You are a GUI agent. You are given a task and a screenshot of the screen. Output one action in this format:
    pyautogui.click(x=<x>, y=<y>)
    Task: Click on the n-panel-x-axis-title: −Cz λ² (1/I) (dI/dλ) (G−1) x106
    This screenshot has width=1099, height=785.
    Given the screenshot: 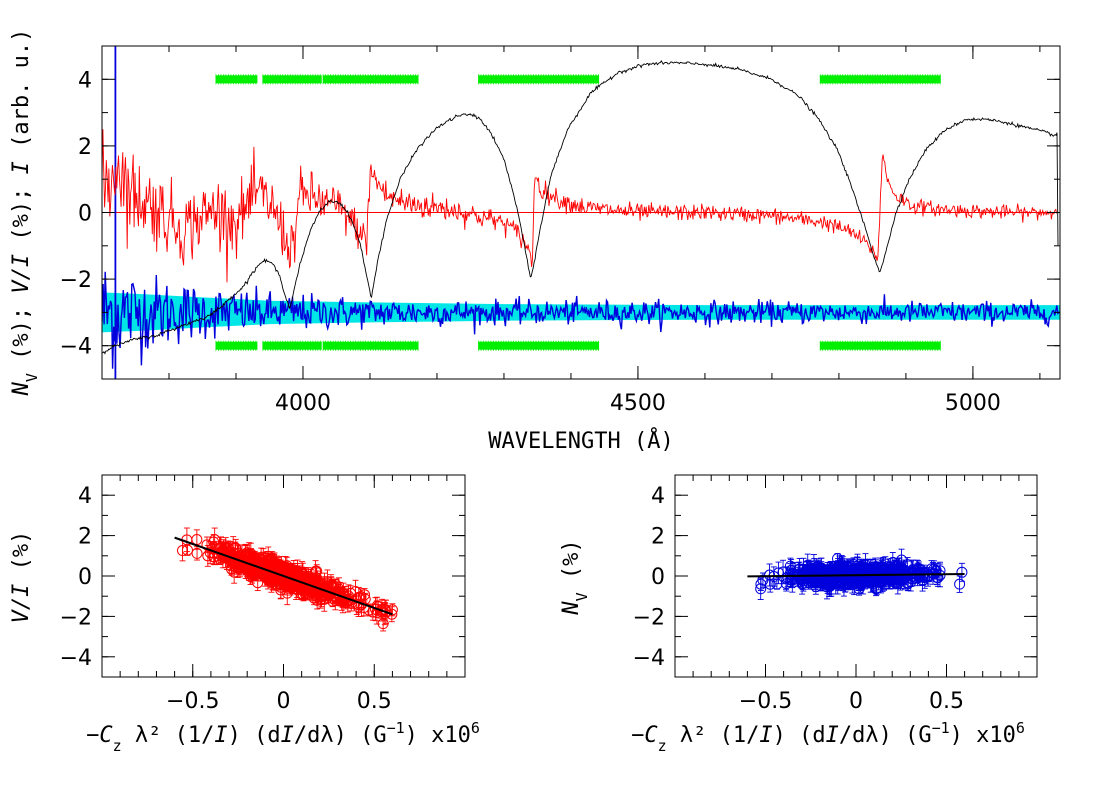 What is the action you would take?
    pyautogui.click(x=828, y=737)
    